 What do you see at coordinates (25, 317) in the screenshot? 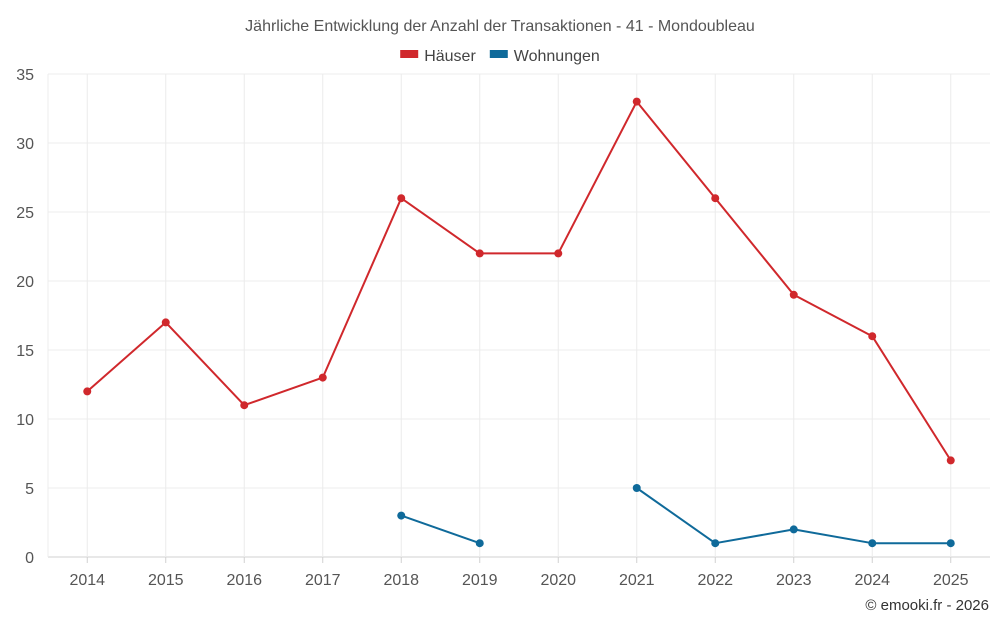
I see `y-axis: 0 5 10 15 20 25 30 35` at bounding box center [25, 317].